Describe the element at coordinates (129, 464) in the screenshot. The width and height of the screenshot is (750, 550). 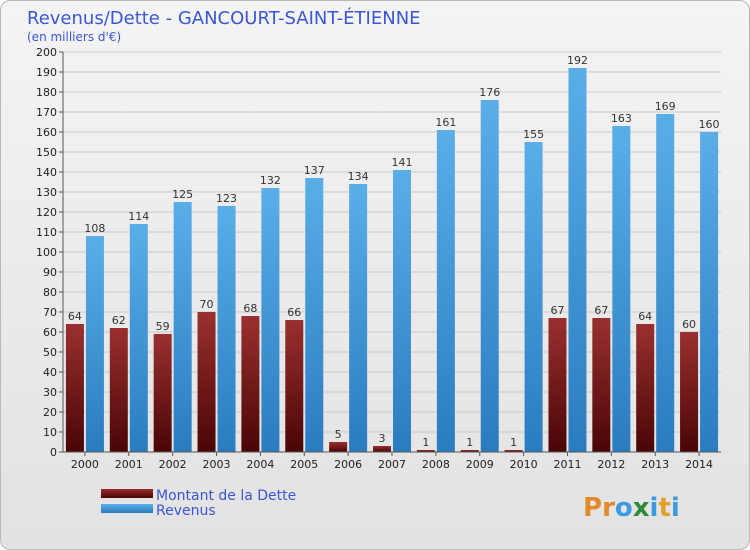
I see `x-tick-label: 2001` at that location.